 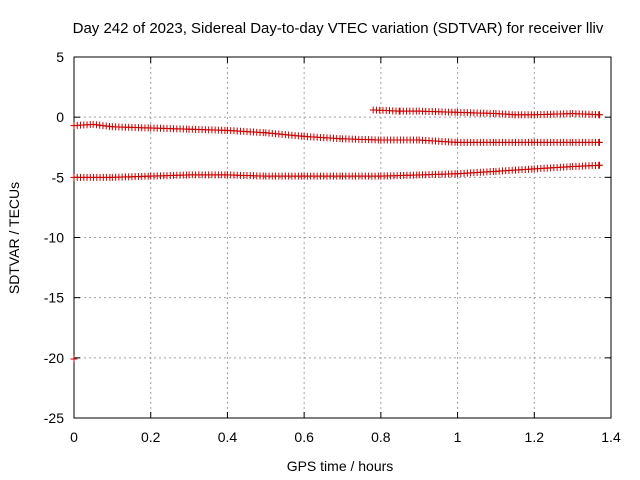 What do you see at coordinates (58, 177) in the screenshot?
I see `y-tick-label: -5` at bounding box center [58, 177].